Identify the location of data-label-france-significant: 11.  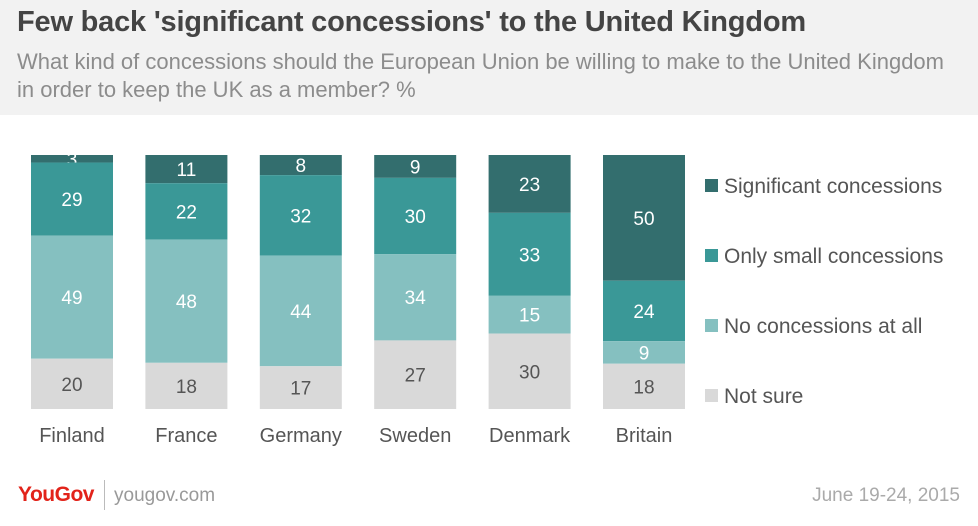
(187, 170).